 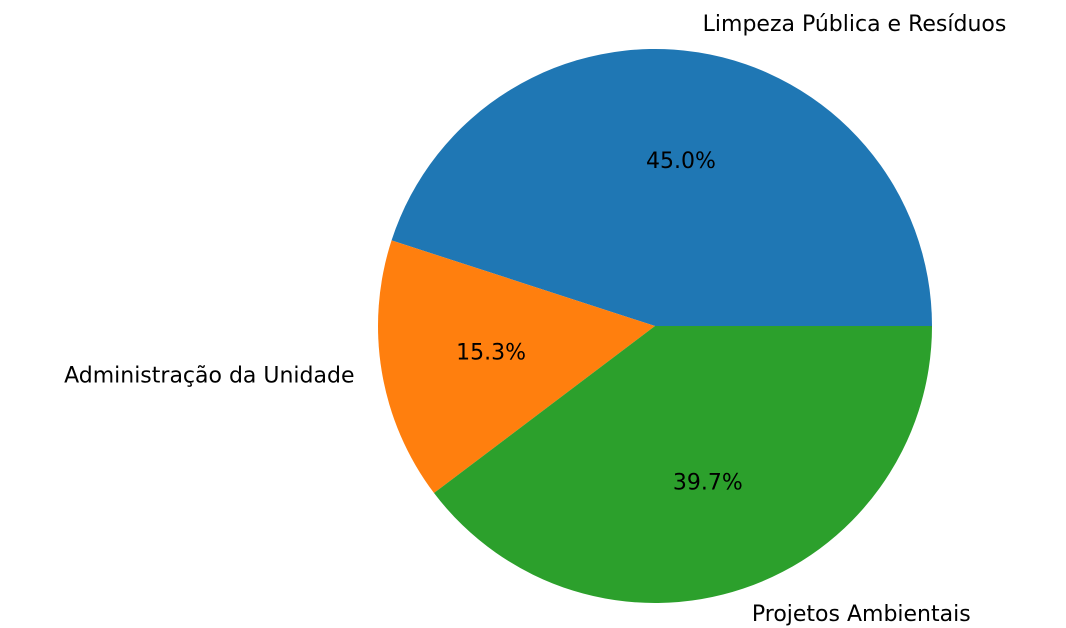 I want to click on pie-wedge, so click(x=516, y=367).